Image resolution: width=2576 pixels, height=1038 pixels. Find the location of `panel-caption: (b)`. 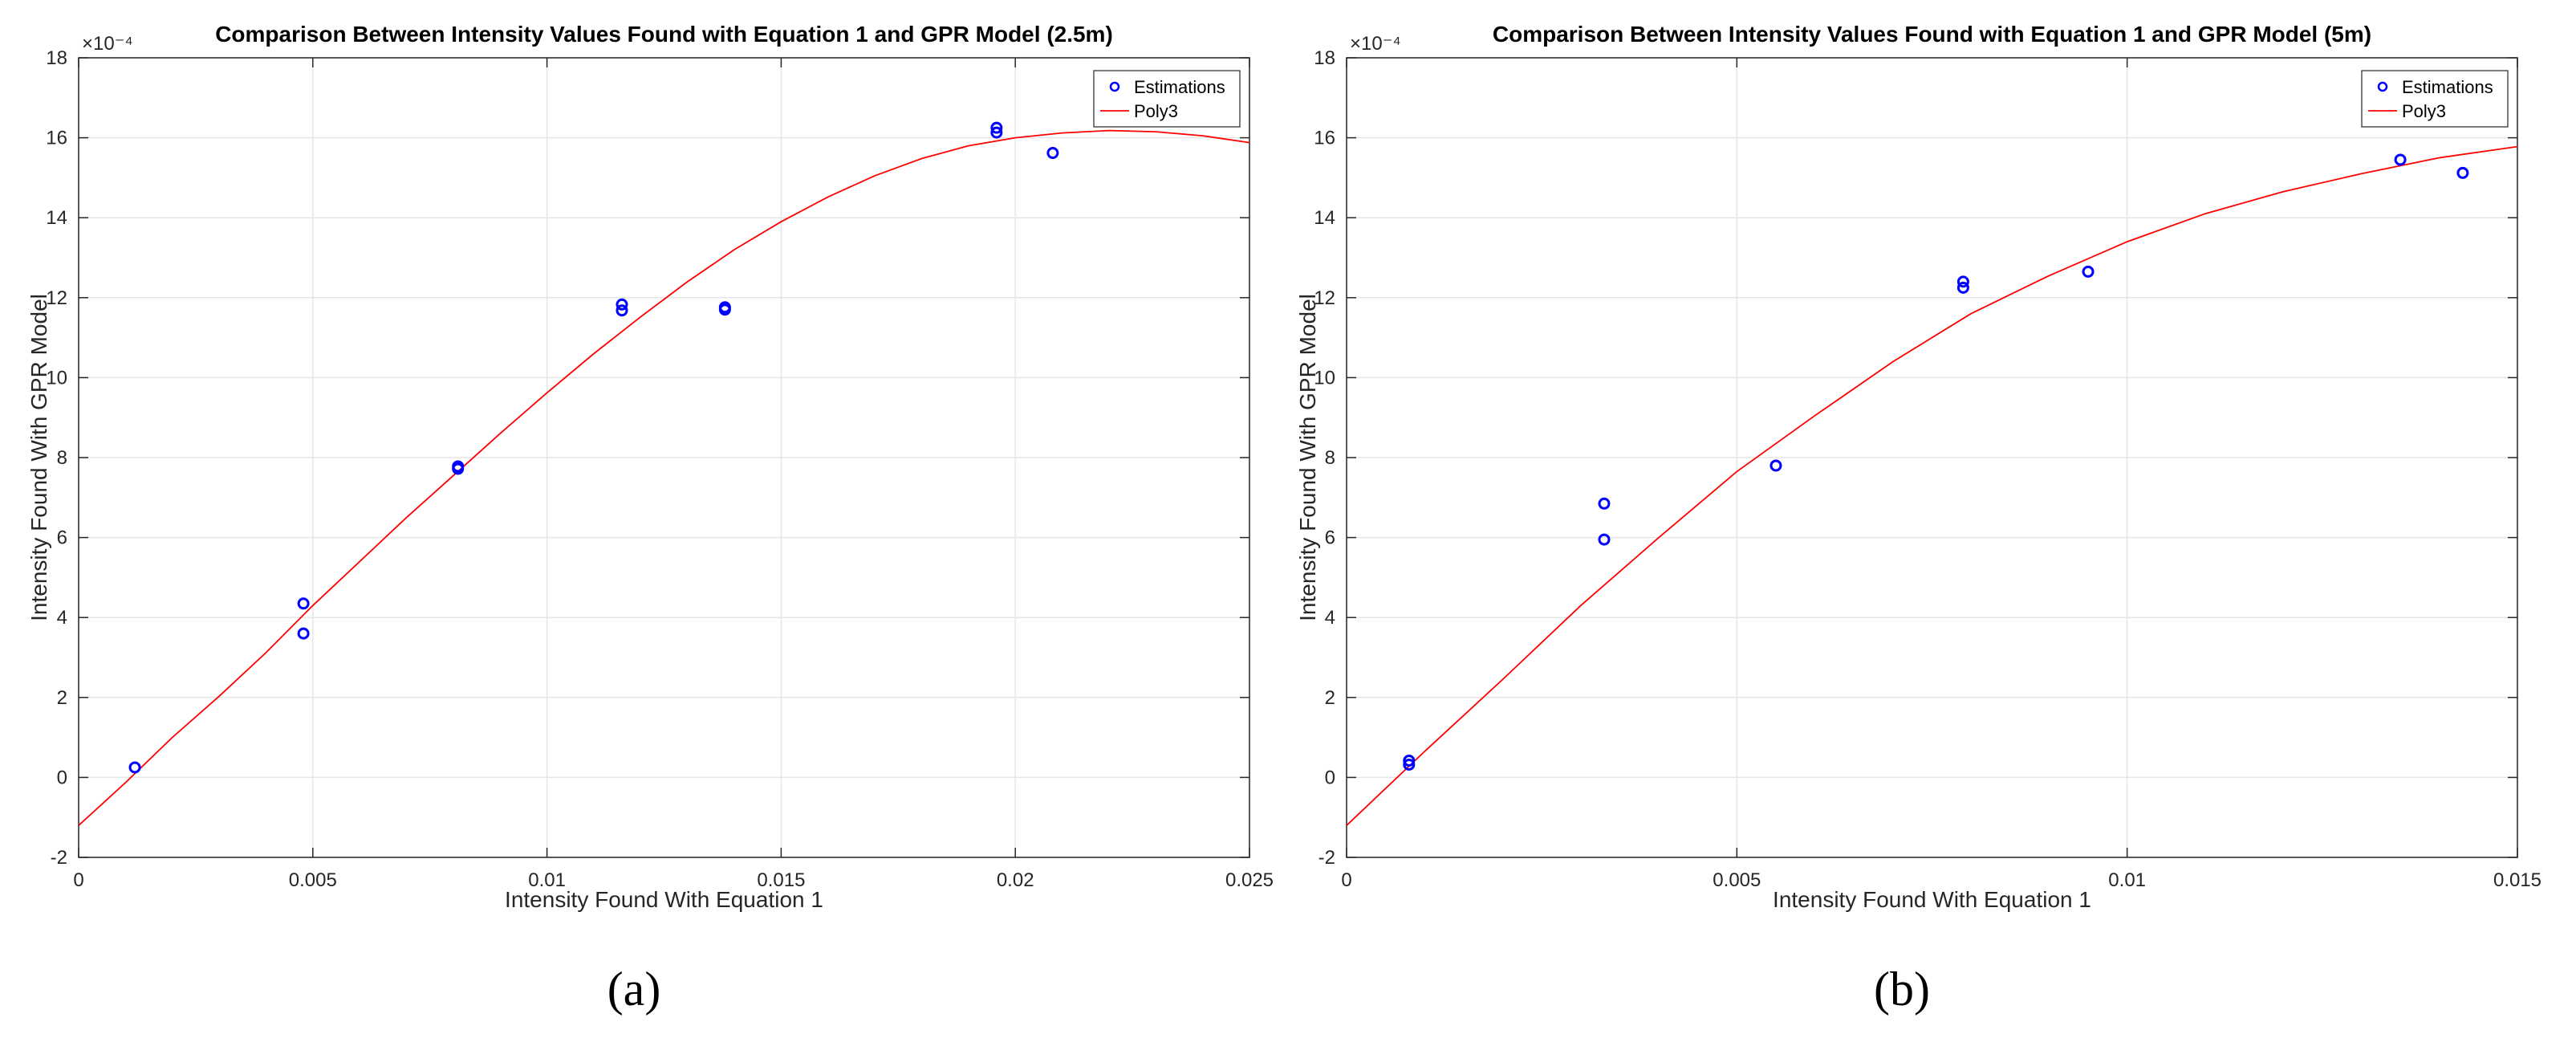

panel-caption: (b) is located at coordinates (1902, 989).